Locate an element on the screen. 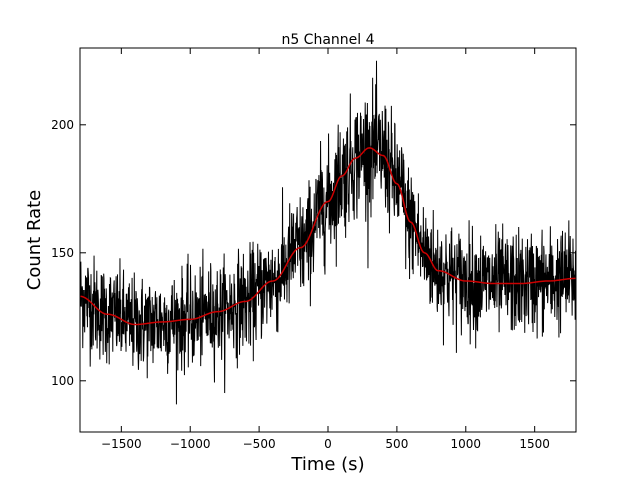 The image size is (640, 484). x-tick-label: −500 is located at coordinates (259, 444).